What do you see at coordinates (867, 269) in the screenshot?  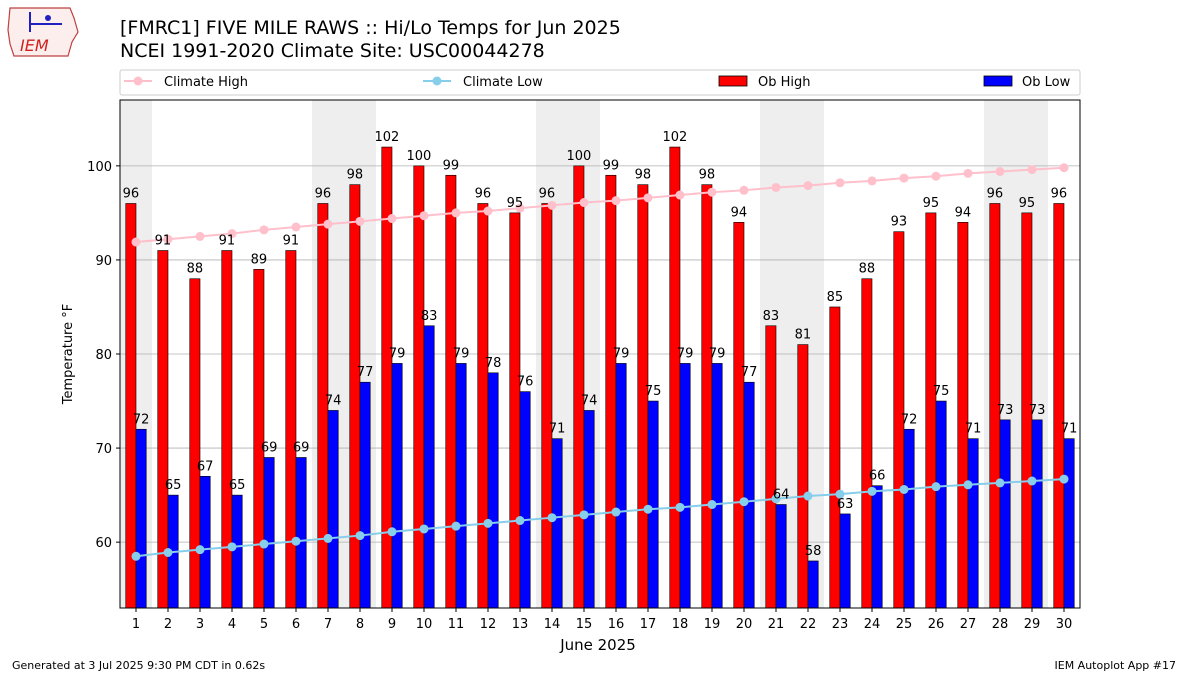 I see `ob-high-label-day-24: 88` at bounding box center [867, 269].